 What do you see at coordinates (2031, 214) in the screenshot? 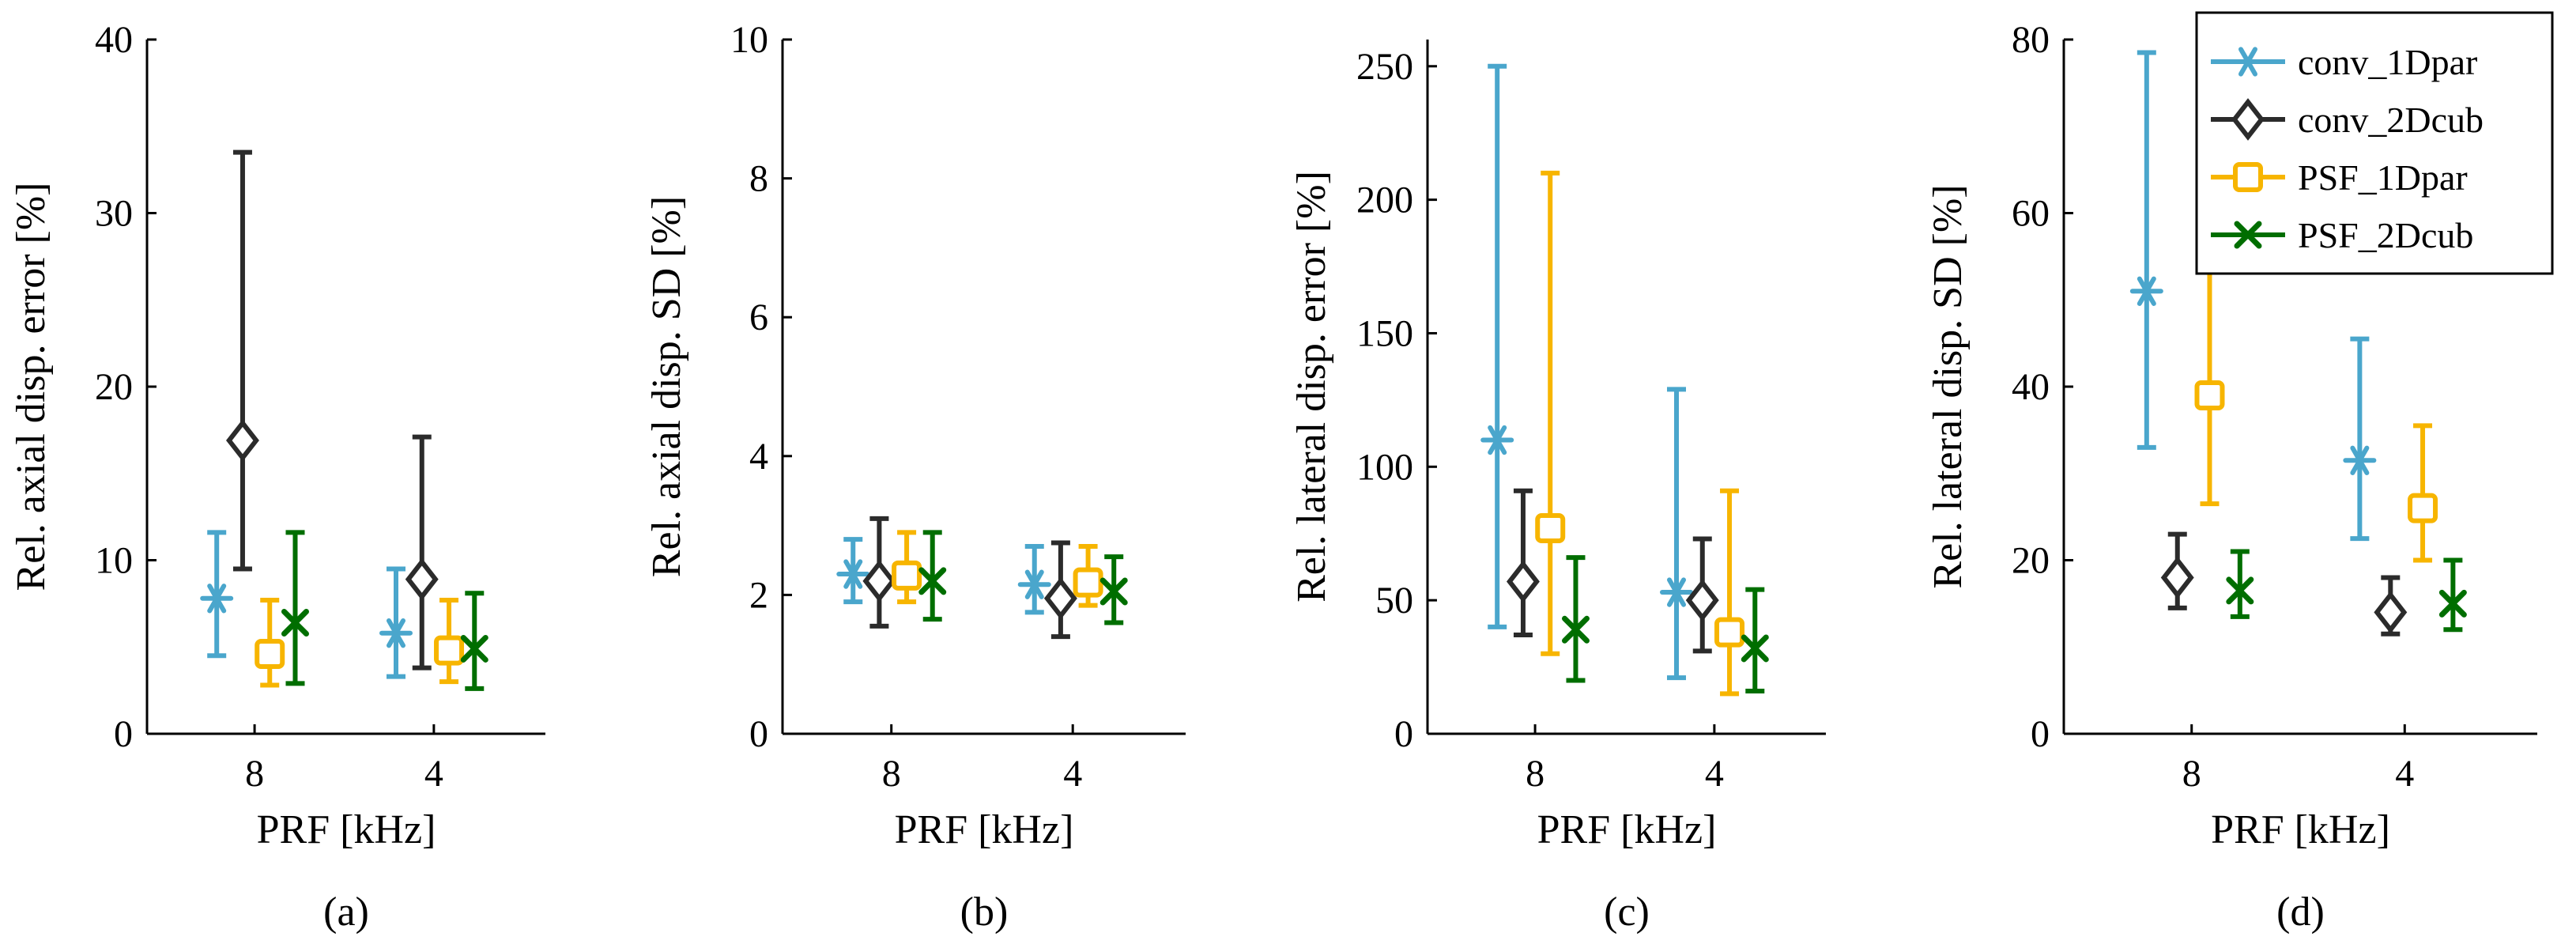
I see `y-tick-label: 60` at bounding box center [2031, 214].